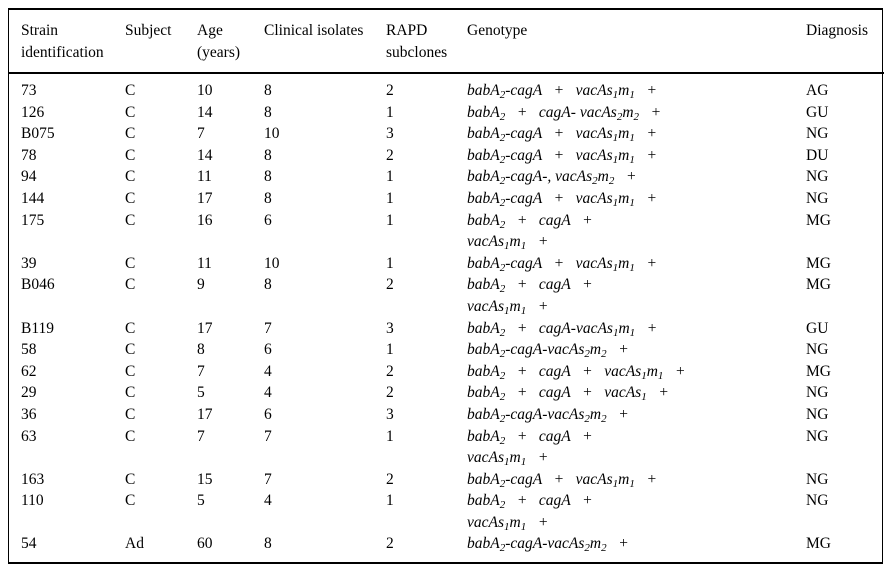  What do you see at coordinates (29, 177) in the screenshot?
I see `strain-id-cell: 94` at bounding box center [29, 177].